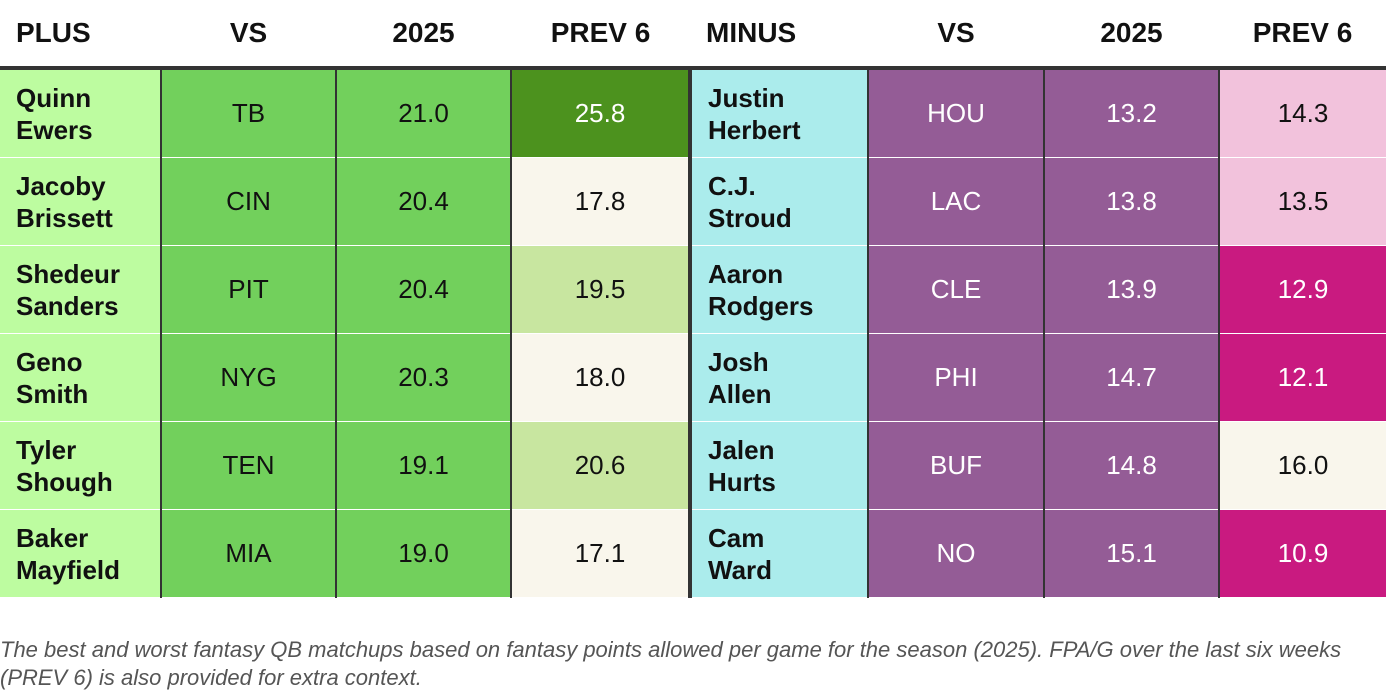 The width and height of the screenshot is (1386, 698). What do you see at coordinates (424, 113) in the screenshot?
I see `plus-2025-value: 21.0` at bounding box center [424, 113].